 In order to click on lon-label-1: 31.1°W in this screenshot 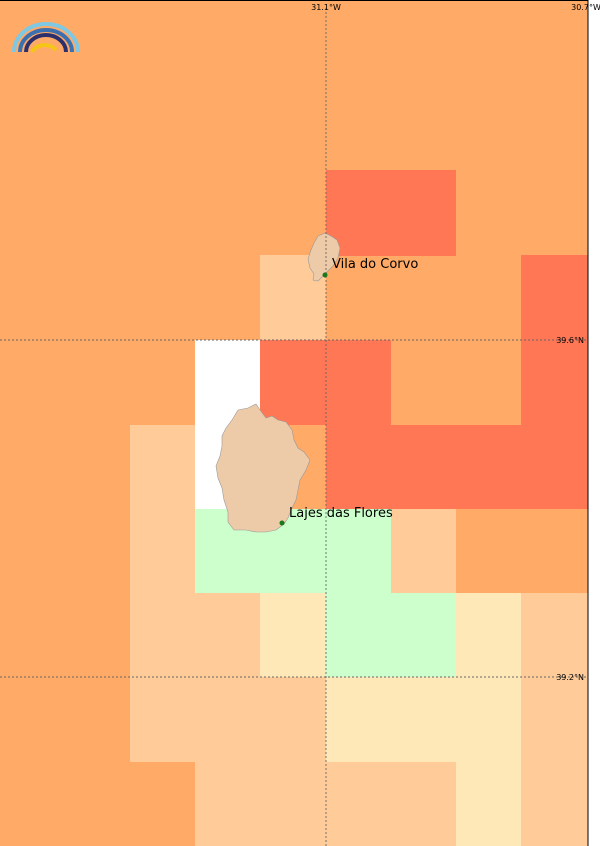, I will do `click(326, 7)`.